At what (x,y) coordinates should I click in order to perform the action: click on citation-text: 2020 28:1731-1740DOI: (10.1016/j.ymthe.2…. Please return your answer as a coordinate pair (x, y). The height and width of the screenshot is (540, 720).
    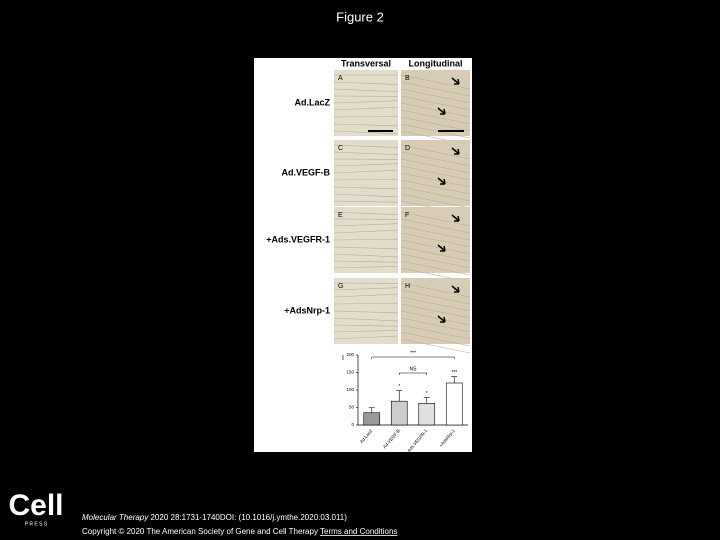
    Looking at the image, I should click on (247, 517).